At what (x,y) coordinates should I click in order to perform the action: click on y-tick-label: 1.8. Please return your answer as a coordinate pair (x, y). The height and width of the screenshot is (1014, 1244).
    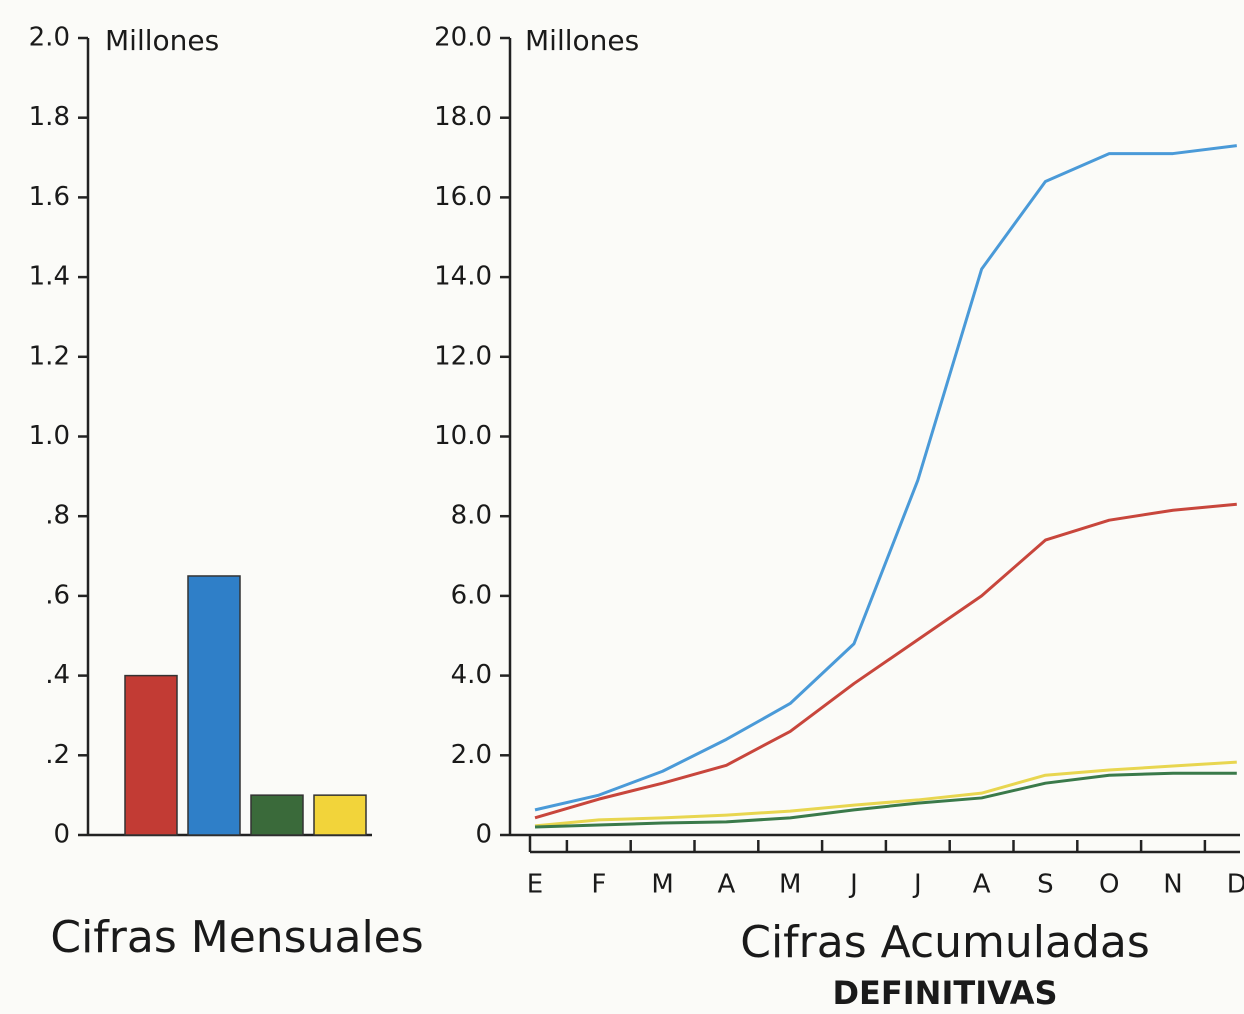
    Looking at the image, I should click on (49, 117).